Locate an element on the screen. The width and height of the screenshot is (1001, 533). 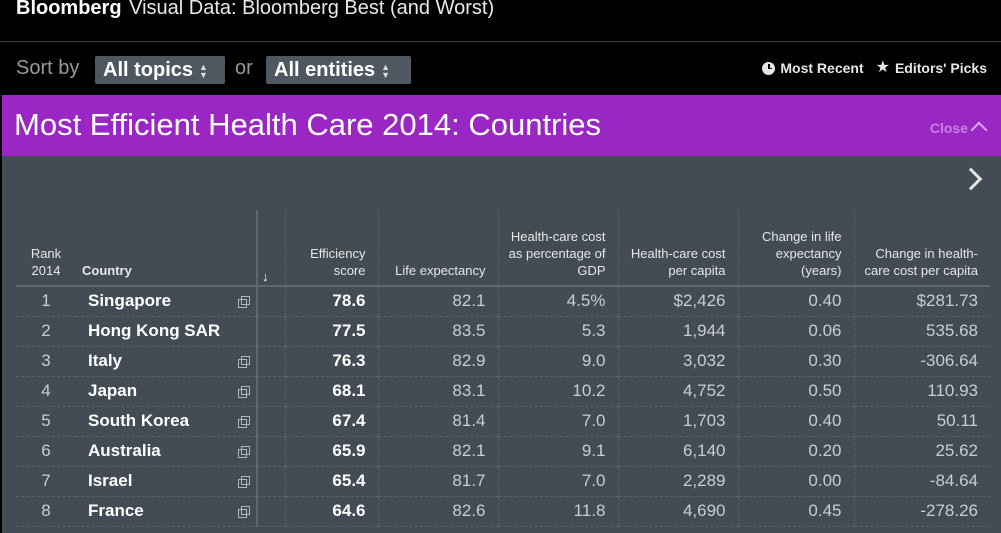
cost-per-capita-cell: $2,426 is located at coordinates (677, 301).